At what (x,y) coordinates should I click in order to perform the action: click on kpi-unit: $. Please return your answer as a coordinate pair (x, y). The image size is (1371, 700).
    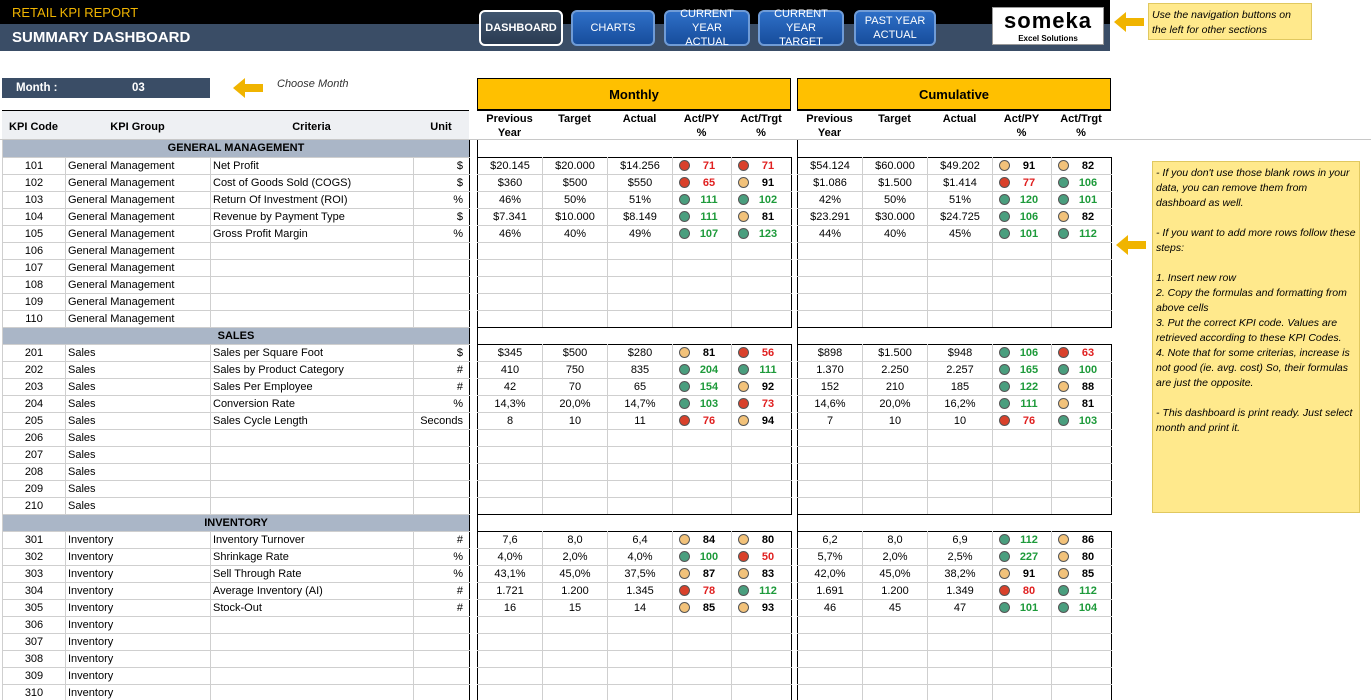
    Looking at the image, I should click on (442, 217).